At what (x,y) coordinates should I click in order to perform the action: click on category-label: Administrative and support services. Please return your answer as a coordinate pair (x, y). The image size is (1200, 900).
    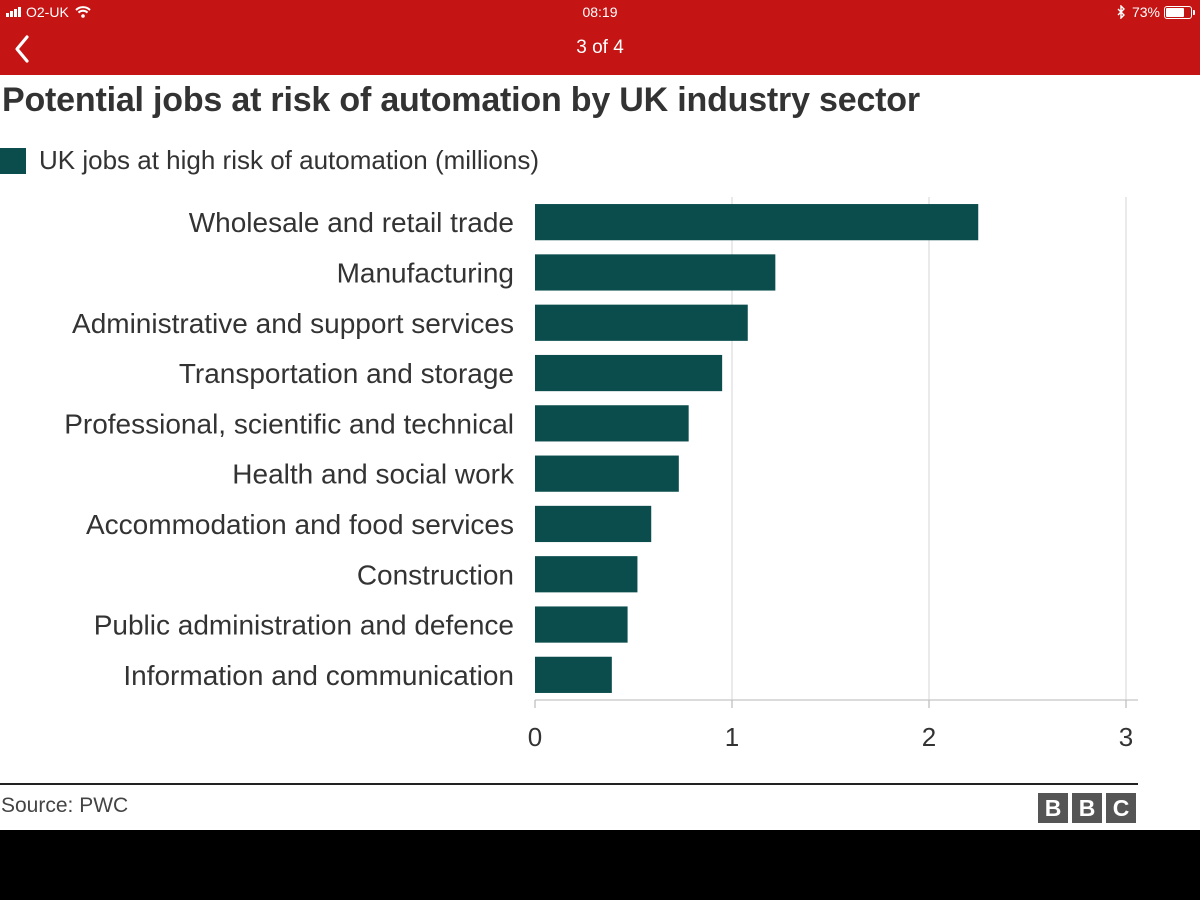
    Looking at the image, I should click on (293, 323).